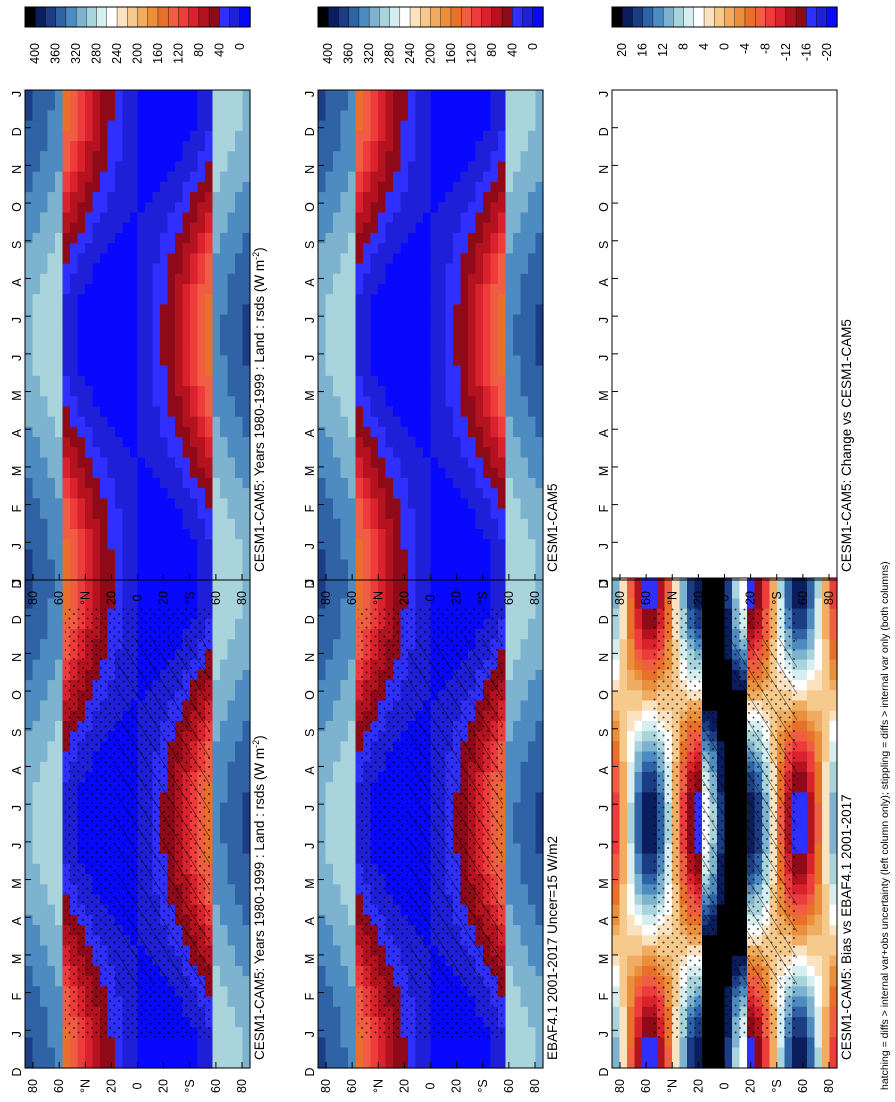  What do you see at coordinates (111, 1086) in the screenshot?
I see `lat-label: 20` at bounding box center [111, 1086].